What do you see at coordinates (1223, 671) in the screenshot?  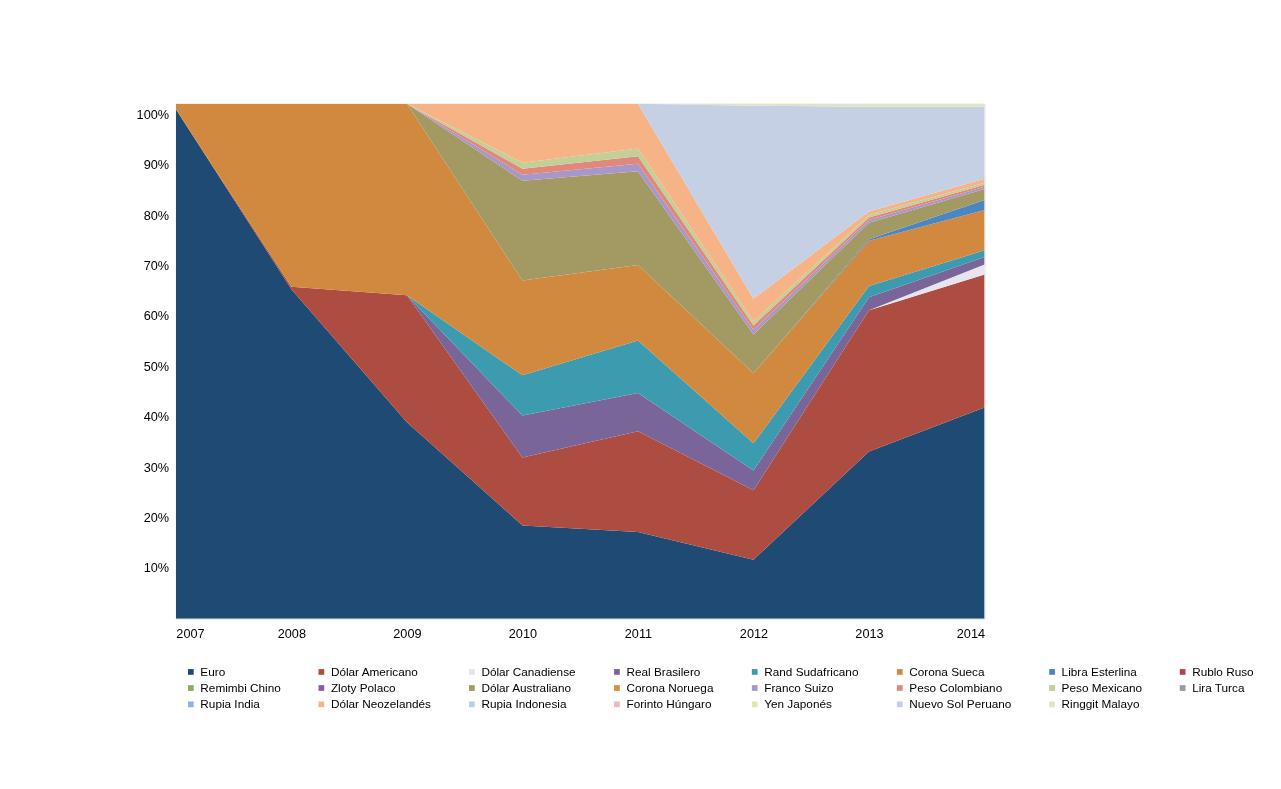 I see `legend-label: Rublo Ruso` at bounding box center [1223, 671].